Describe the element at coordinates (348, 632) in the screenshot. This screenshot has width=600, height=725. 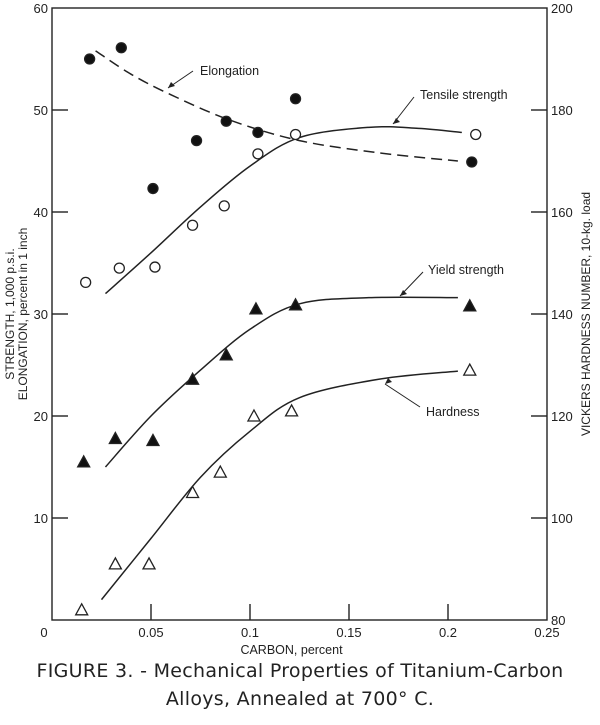
I see `x-tick-label: 0.15` at that location.